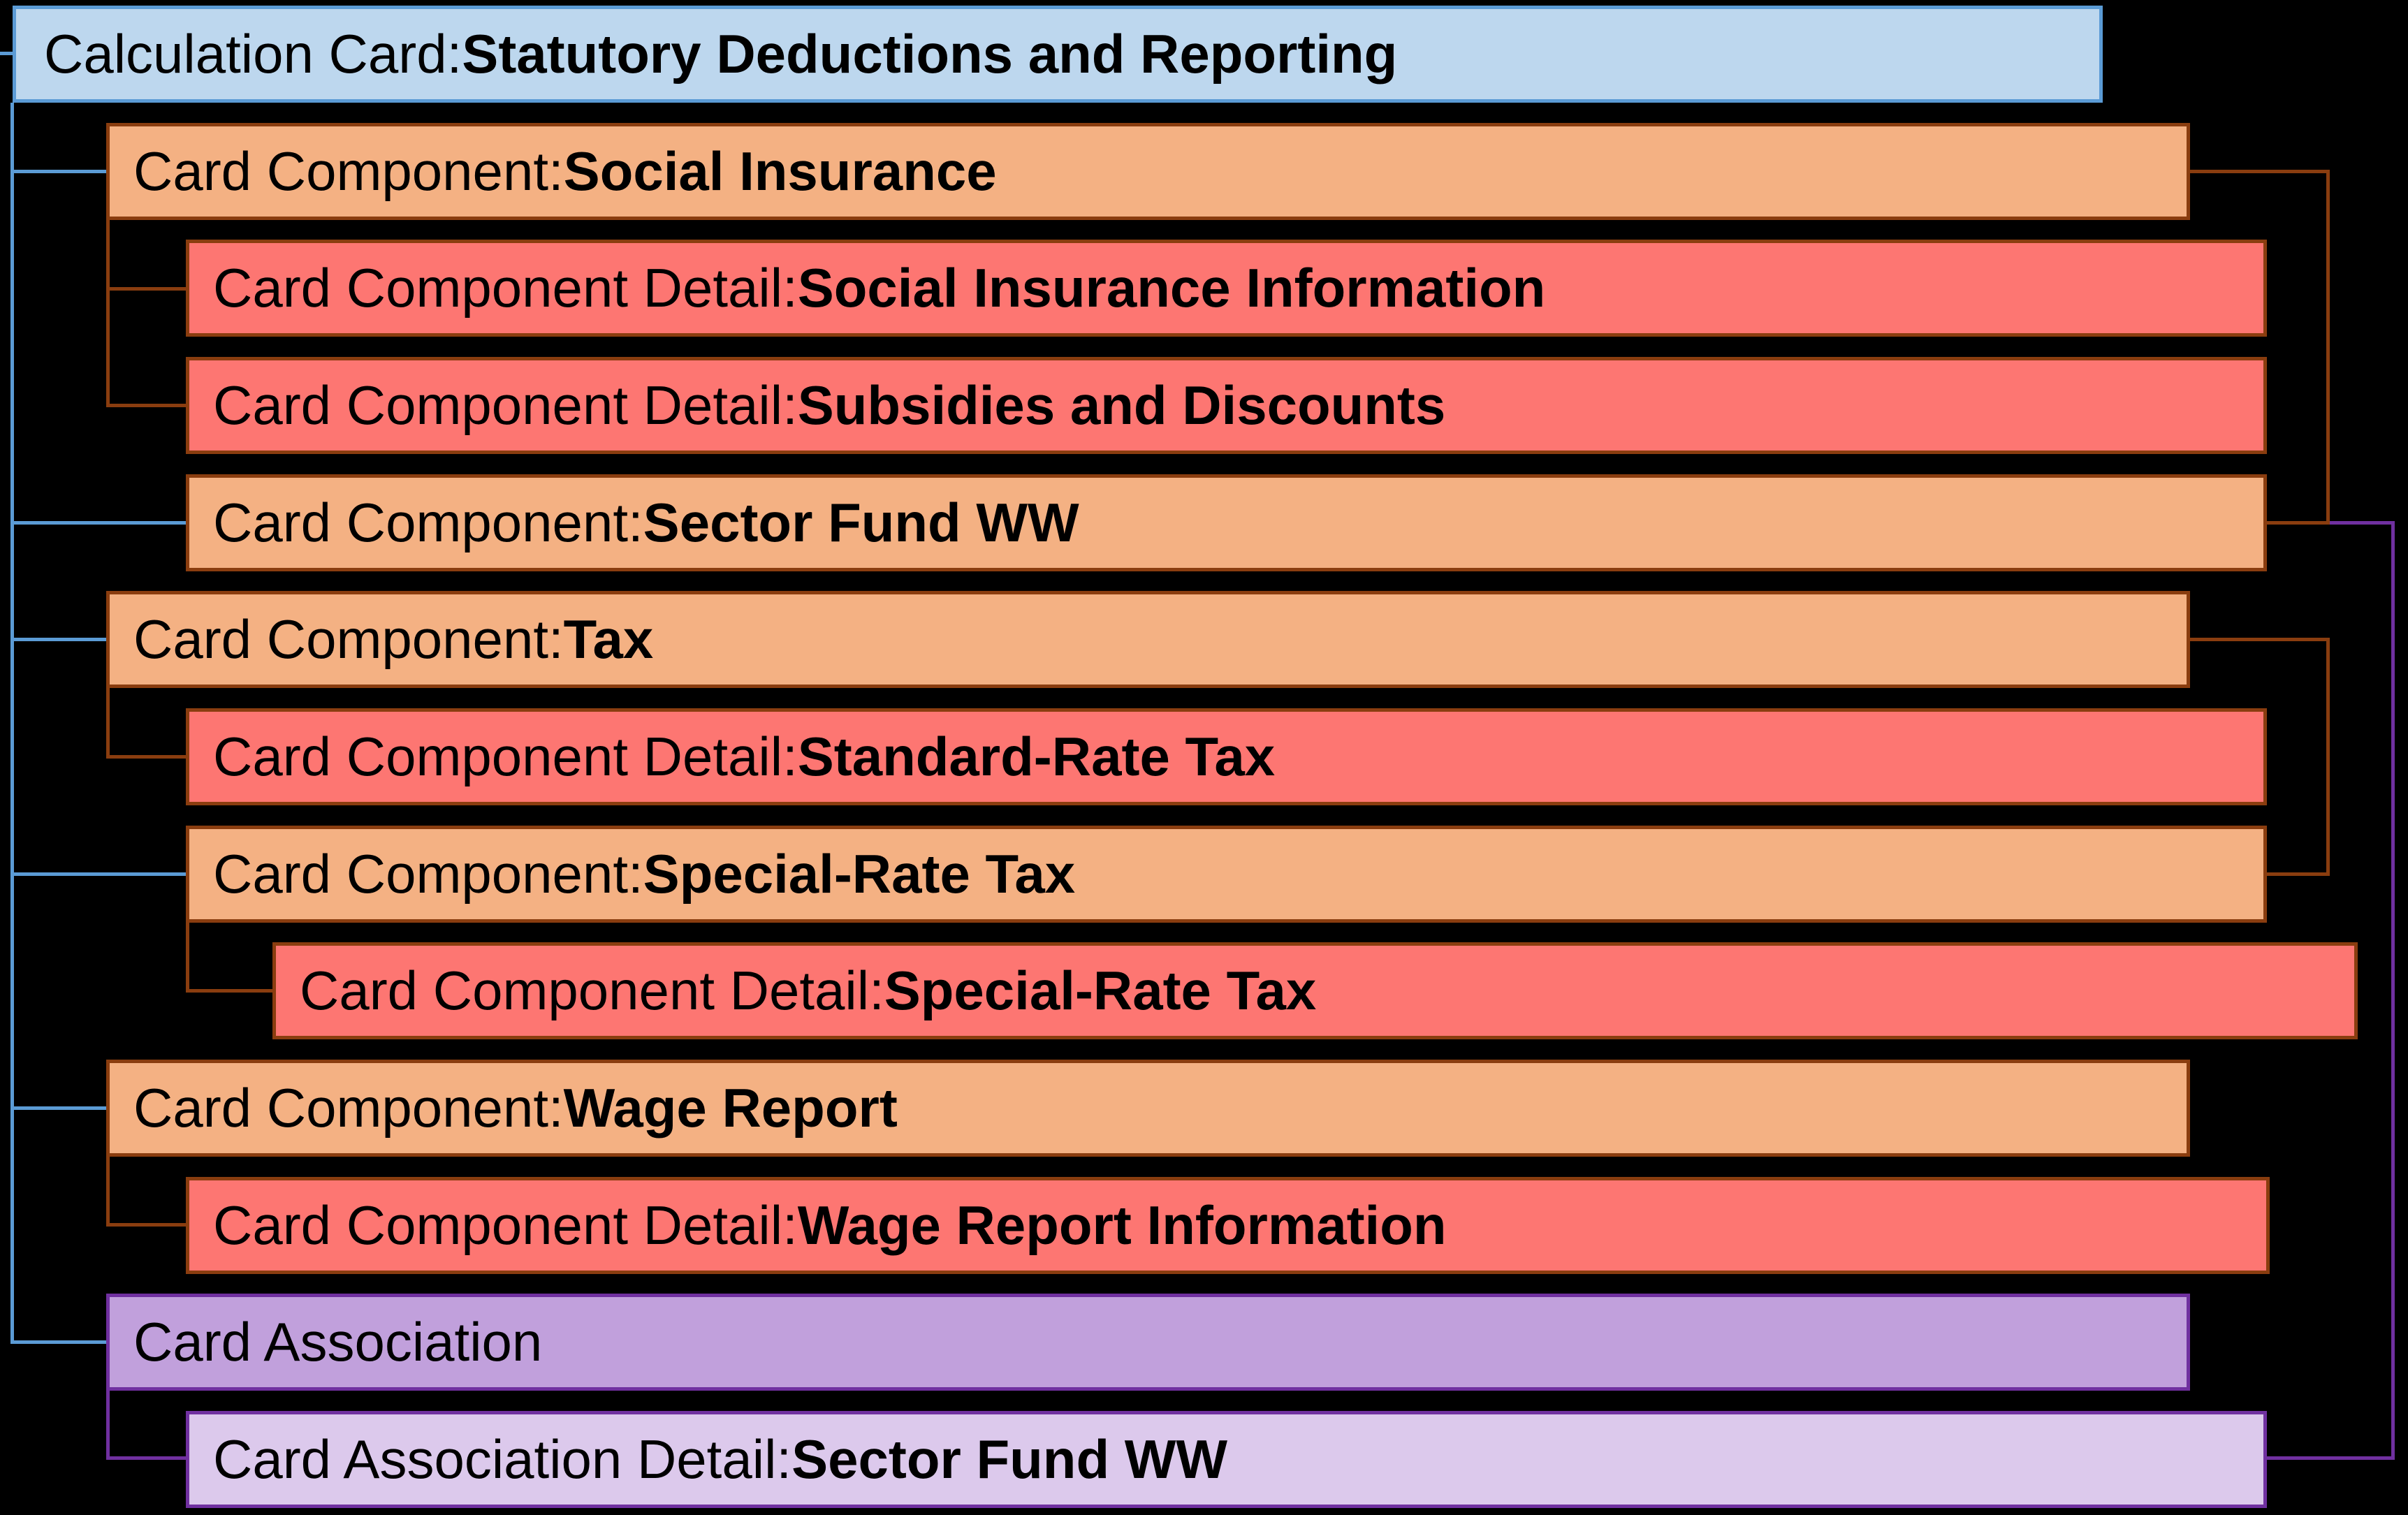 The height and width of the screenshot is (1515, 2408). I want to click on card-association: Card Association, so click(1148, 1342).